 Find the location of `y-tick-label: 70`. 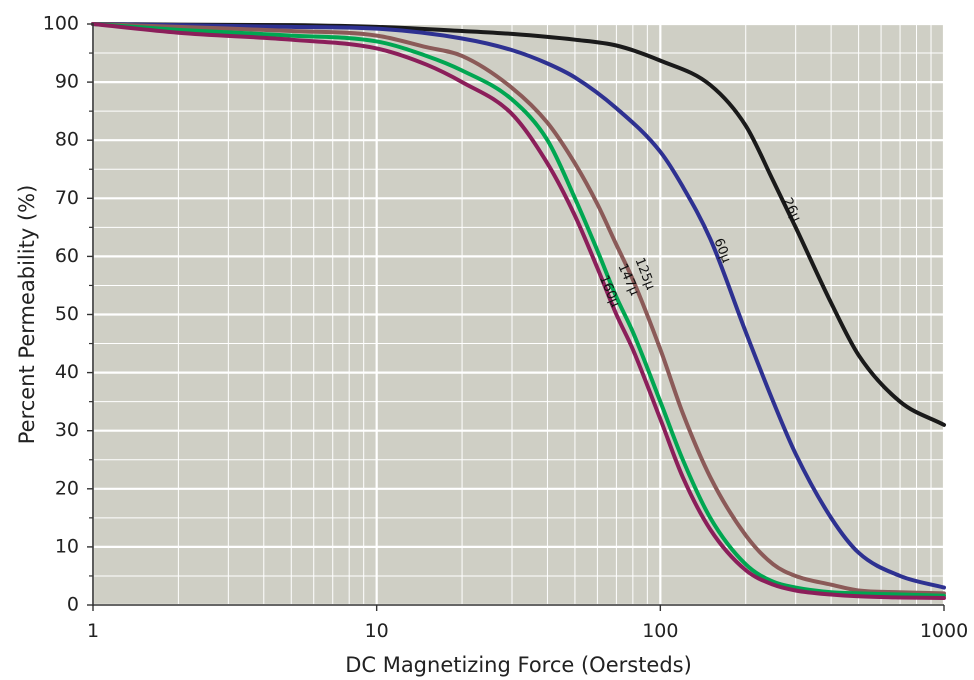

y-tick-label: 70 is located at coordinates (67, 198).